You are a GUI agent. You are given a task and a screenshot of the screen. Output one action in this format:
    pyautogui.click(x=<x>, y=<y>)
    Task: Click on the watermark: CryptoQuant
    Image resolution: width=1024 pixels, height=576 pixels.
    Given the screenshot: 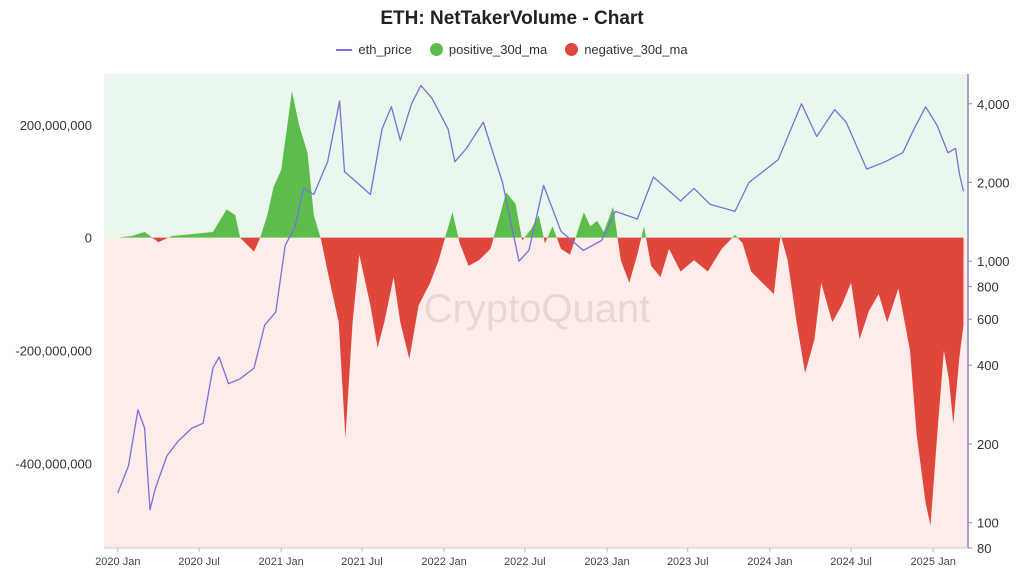 What is the action you would take?
    pyautogui.click(x=537, y=309)
    